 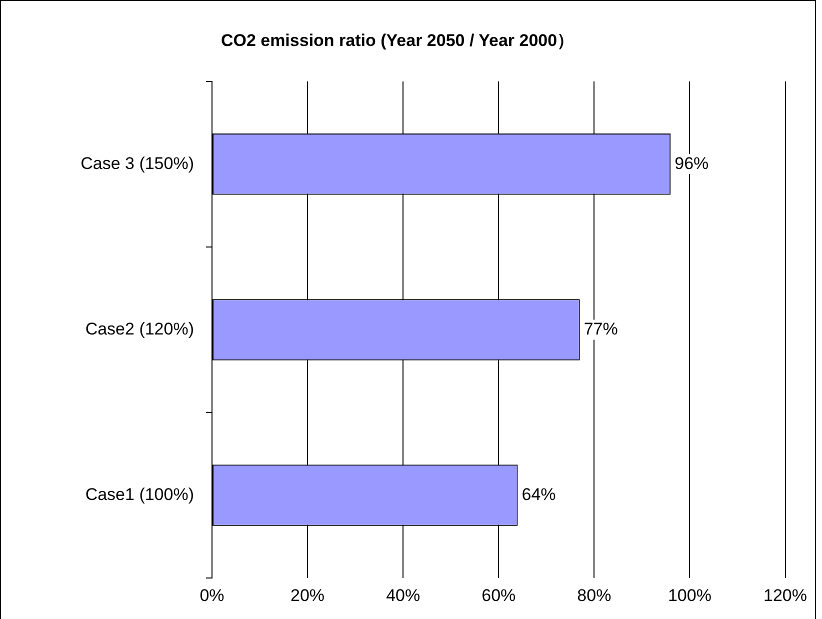 I want to click on data-label: 77%, so click(x=601, y=328).